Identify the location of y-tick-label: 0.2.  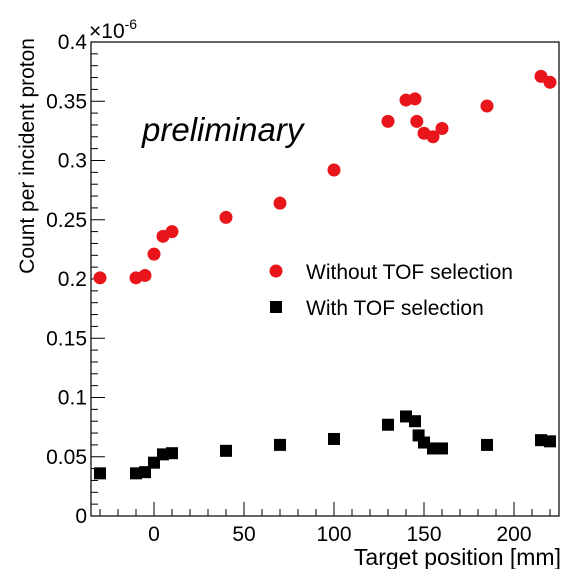
(72, 279).